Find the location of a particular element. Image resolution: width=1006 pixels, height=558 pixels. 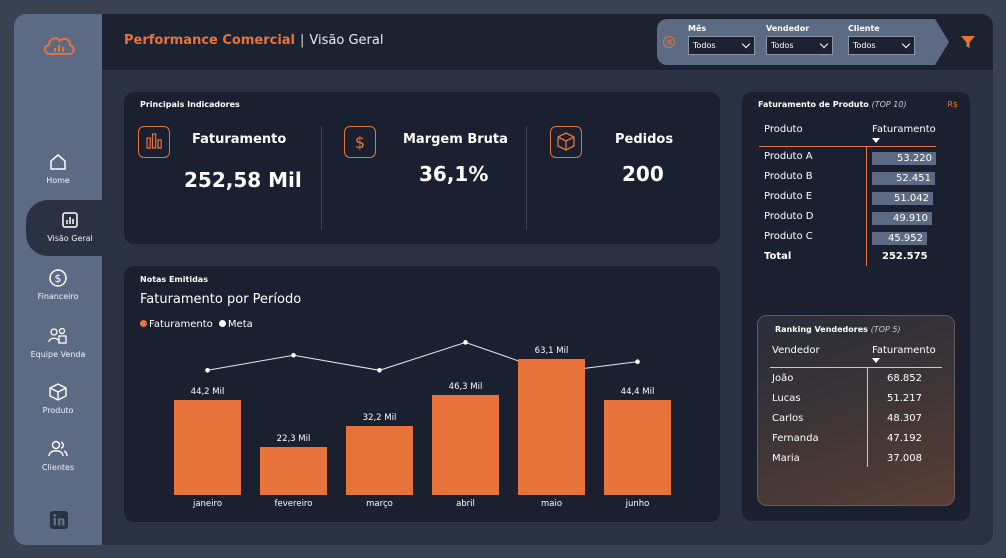

sidebar-item-label: Produto is located at coordinates (58, 410).